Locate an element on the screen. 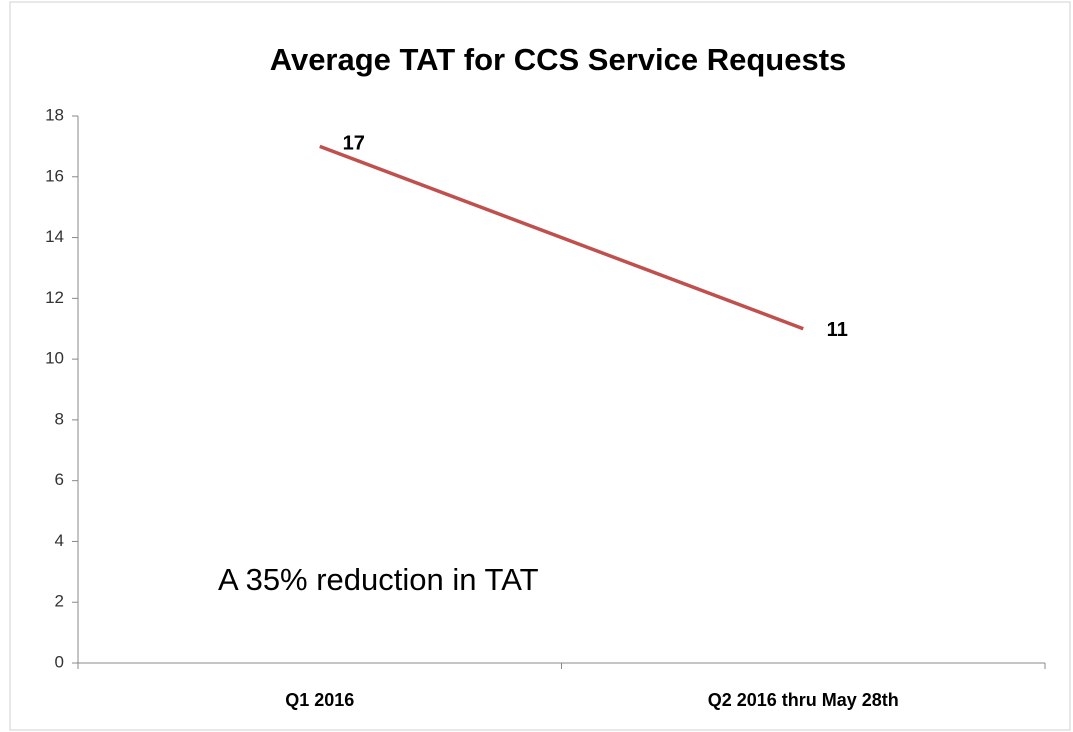  y-tick-label: 10 is located at coordinates (54, 358).